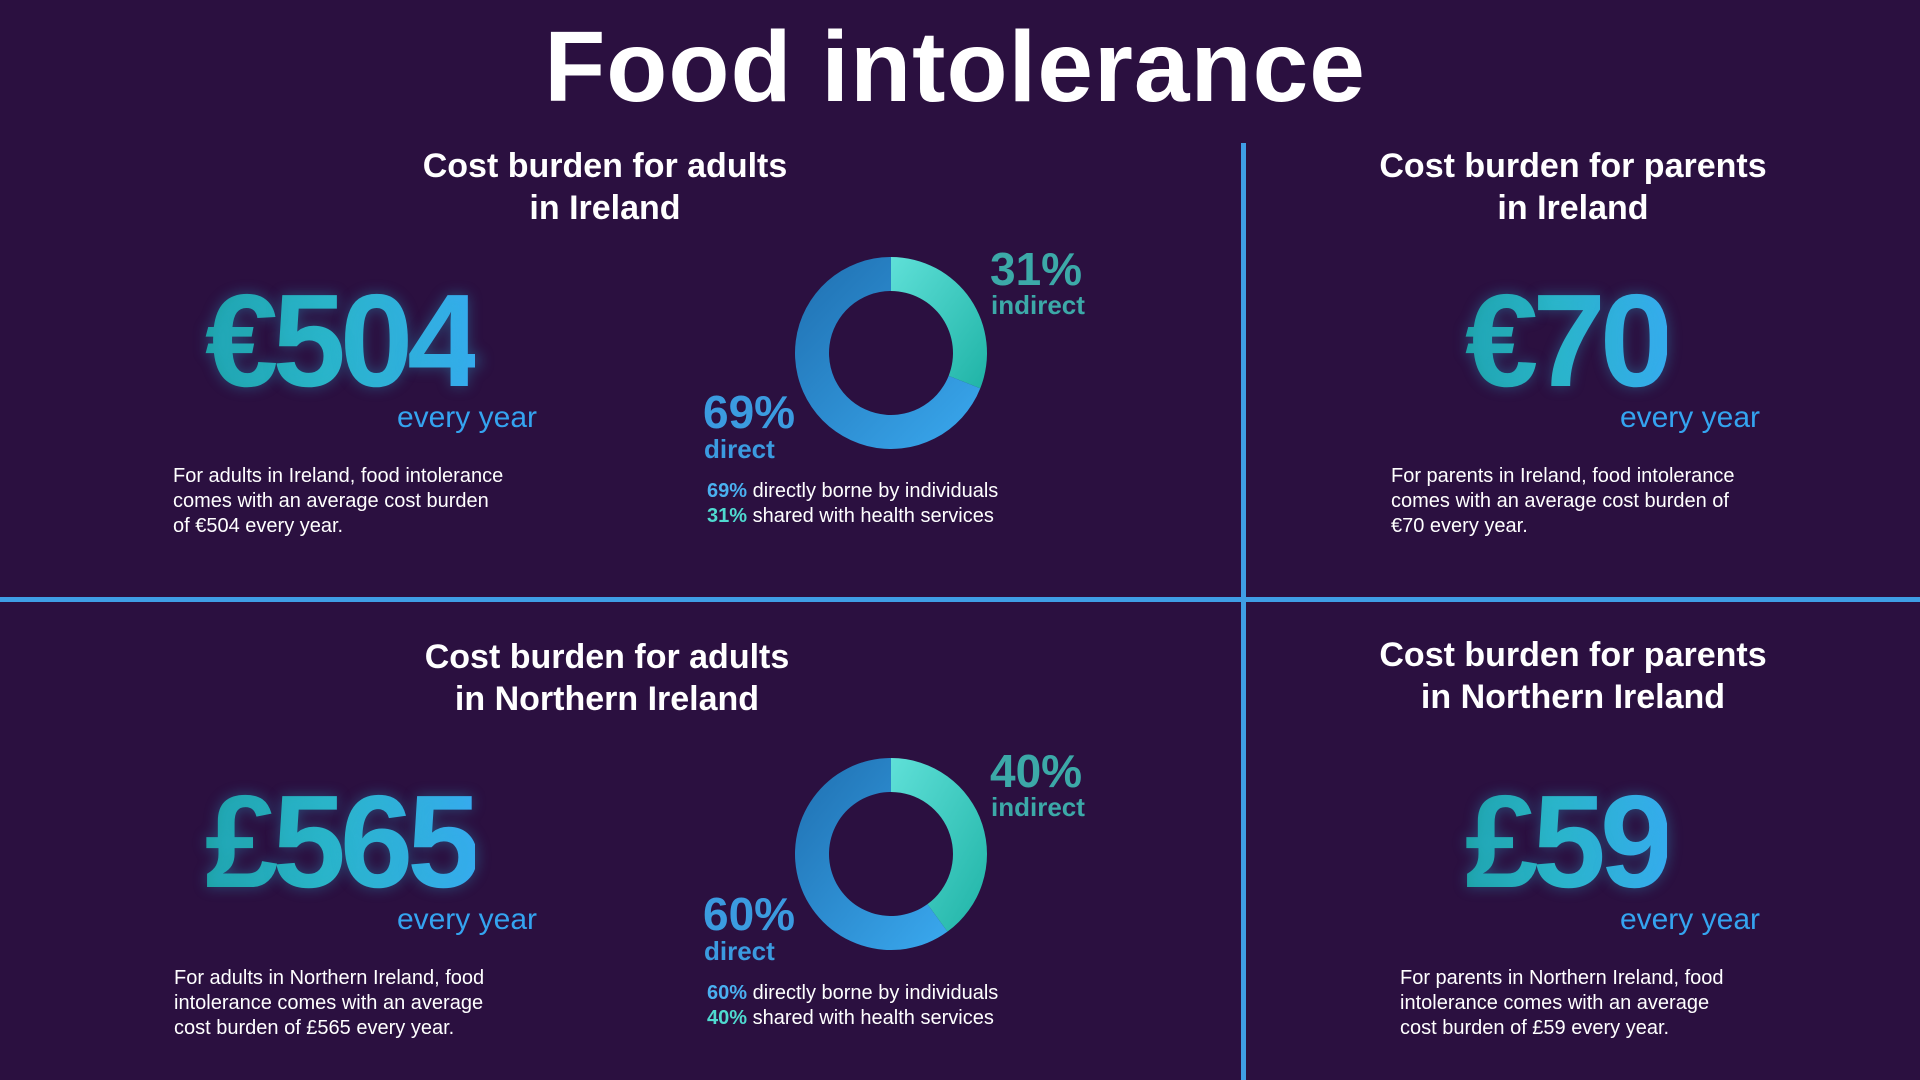  What do you see at coordinates (329, 978) in the screenshot?
I see `desc-line: For adults in Northern Ireland, food` at bounding box center [329, 978].